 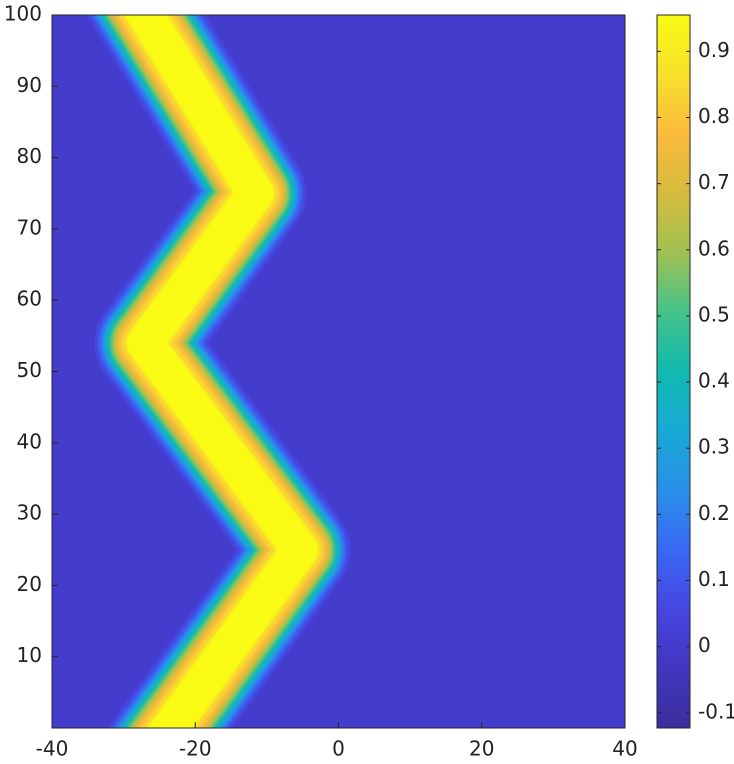 What do you see at coordinates (338, 749) in the screenshot?
I see `x-tick-label: 0` at bounding box center [338, 749].